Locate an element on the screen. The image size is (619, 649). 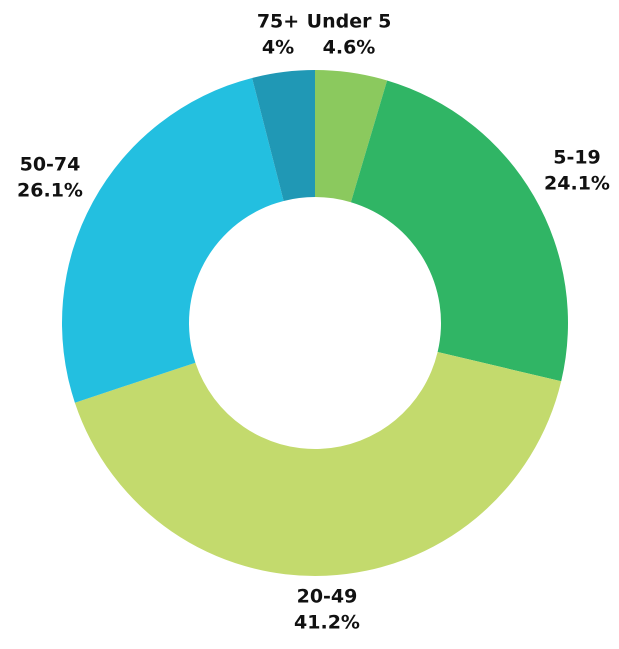
slice-category-label: 20-49 is located at coordinates (327, 597).